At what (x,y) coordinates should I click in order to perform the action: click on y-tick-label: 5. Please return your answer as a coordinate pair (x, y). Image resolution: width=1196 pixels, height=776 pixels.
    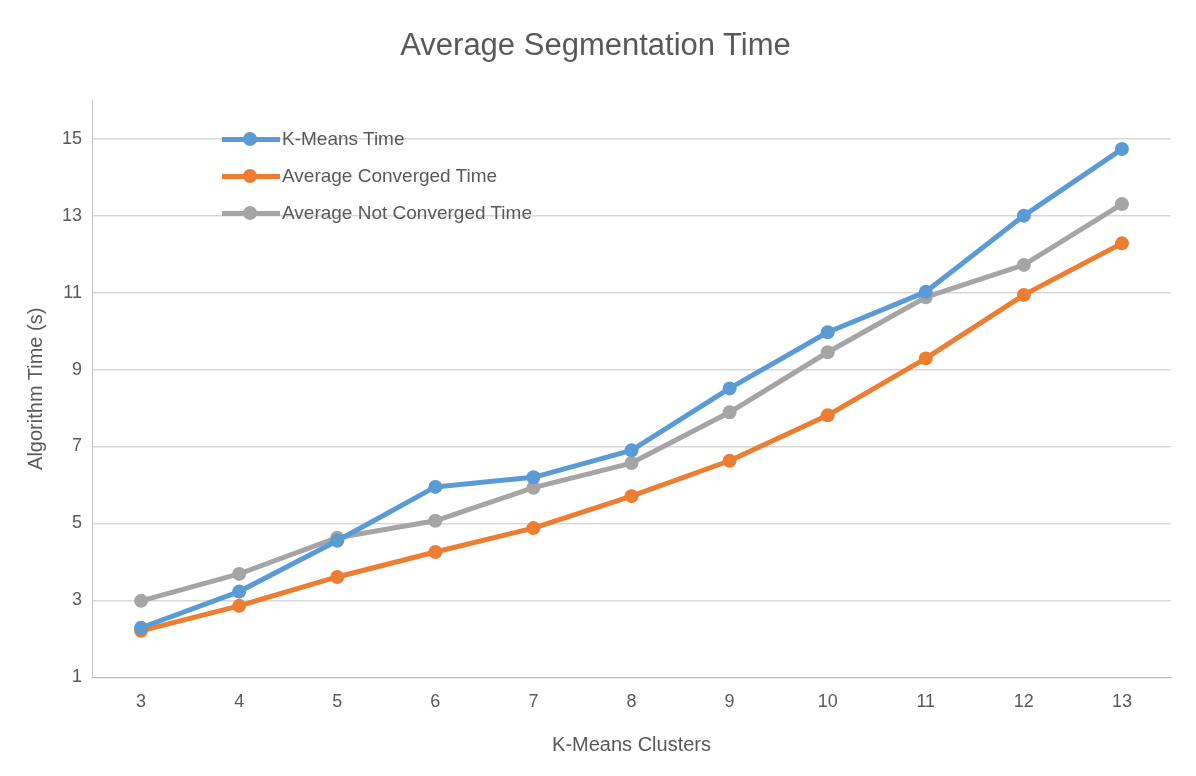
    Looking at the image, I should click on (77, 522).